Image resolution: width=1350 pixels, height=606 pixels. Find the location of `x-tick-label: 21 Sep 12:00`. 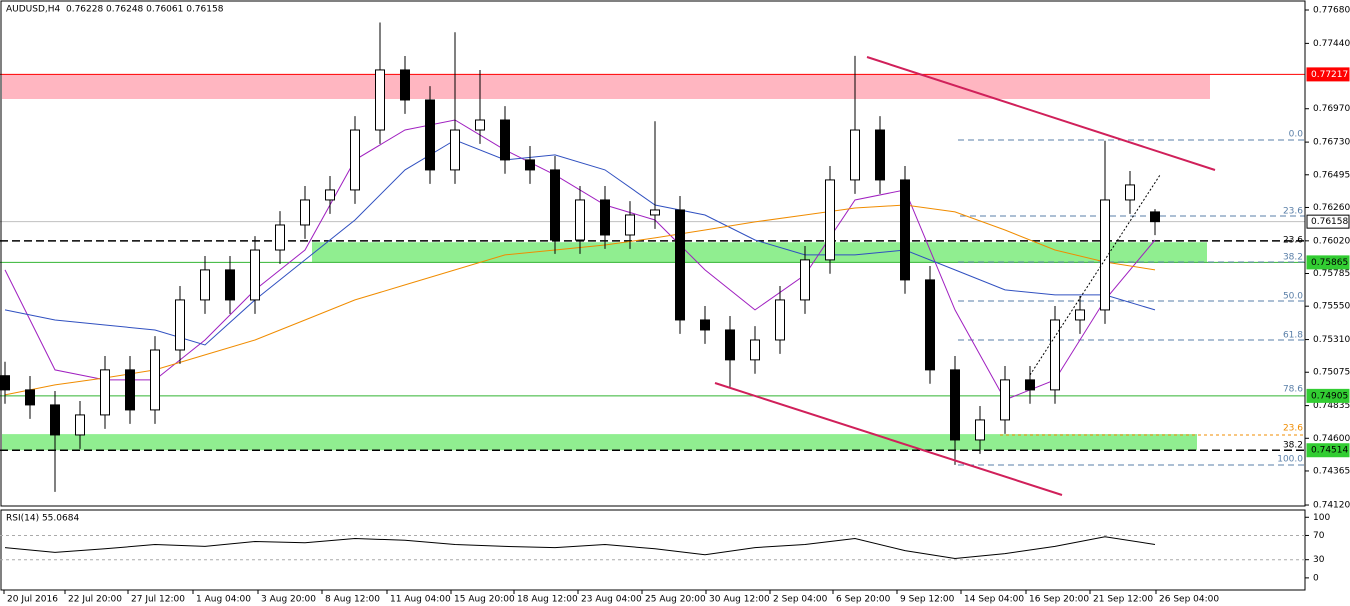

x-tick-label: 21 Sep 12:00 is located at coordinates (1123, 600).